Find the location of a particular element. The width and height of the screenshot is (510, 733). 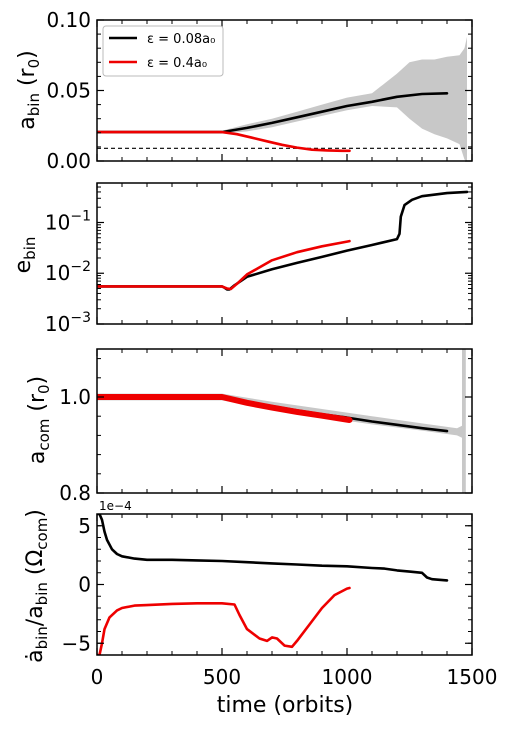

y-tick-label: 0.10 is located at coordinates (68, 20).